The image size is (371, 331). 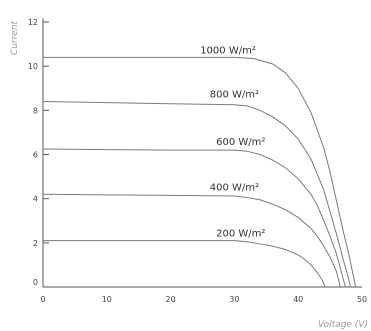 What do you see at coordinates (35, 110) in the screenshot?
I see `y-tick-label: 8` at bounding box center [35, 110].